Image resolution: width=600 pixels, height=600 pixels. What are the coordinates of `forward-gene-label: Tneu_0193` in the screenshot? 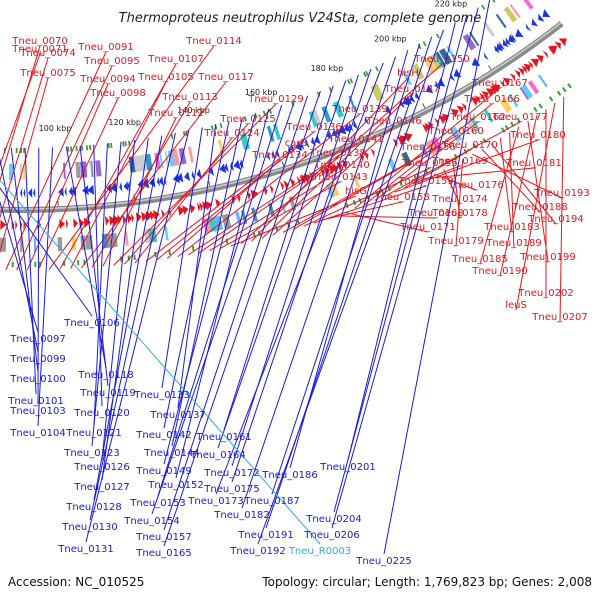 It's located at (561, 193).